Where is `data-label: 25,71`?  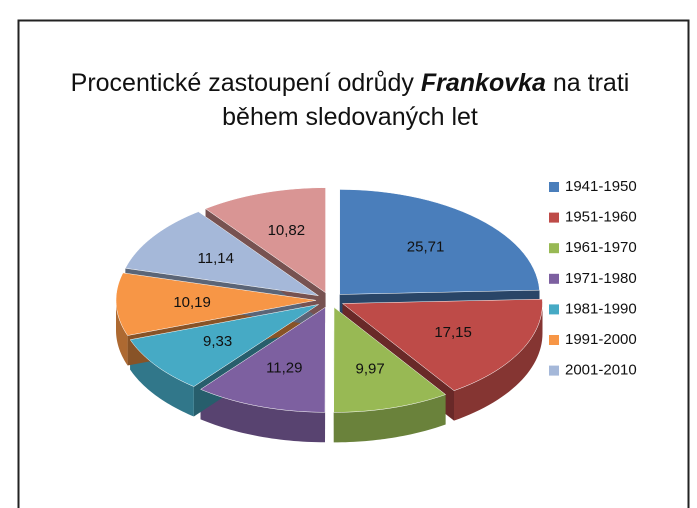 data-label: 25,71 is located at coordinates (426, 246).